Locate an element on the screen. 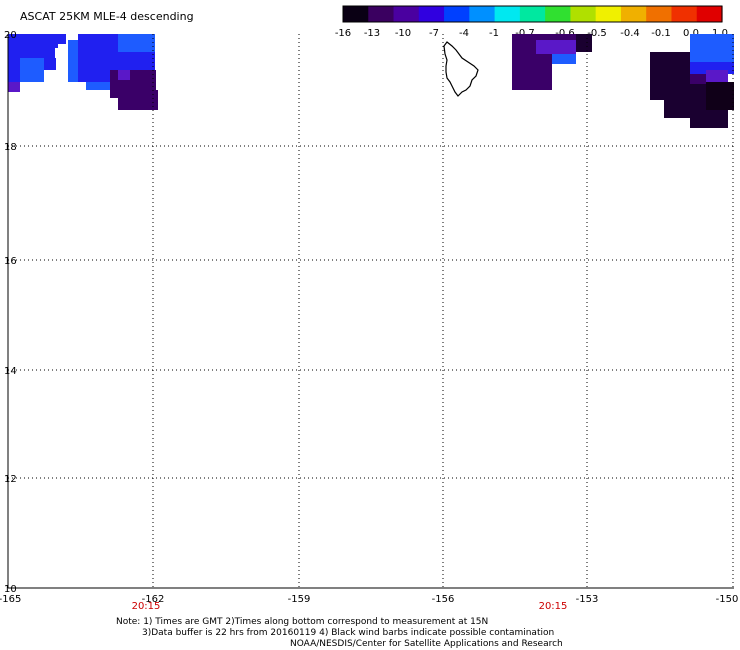  colorbar-label-0: -16 is located at coordinates (343, 33).